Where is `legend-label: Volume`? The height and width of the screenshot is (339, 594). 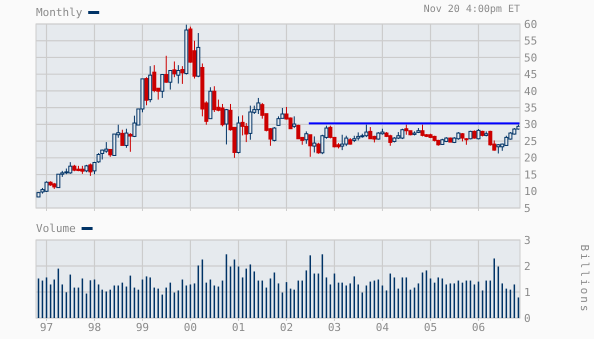 legend-label: Volume is located at coordinates (56, 228).